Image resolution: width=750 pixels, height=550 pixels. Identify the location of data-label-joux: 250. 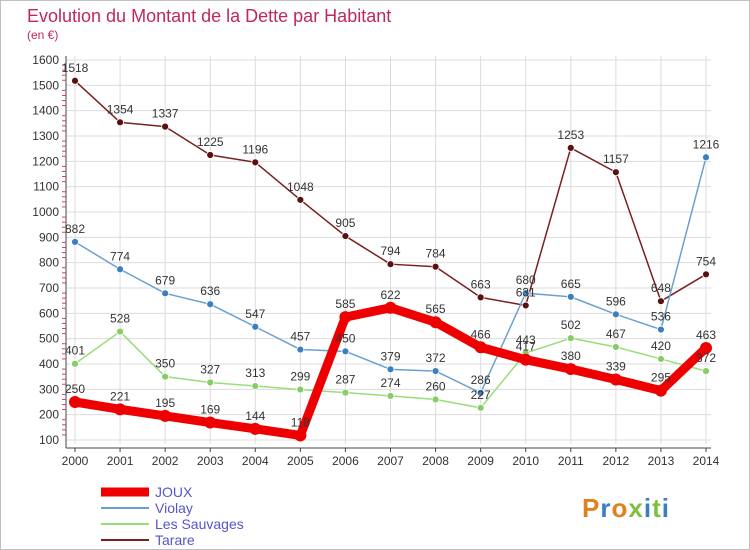
(75, 389).